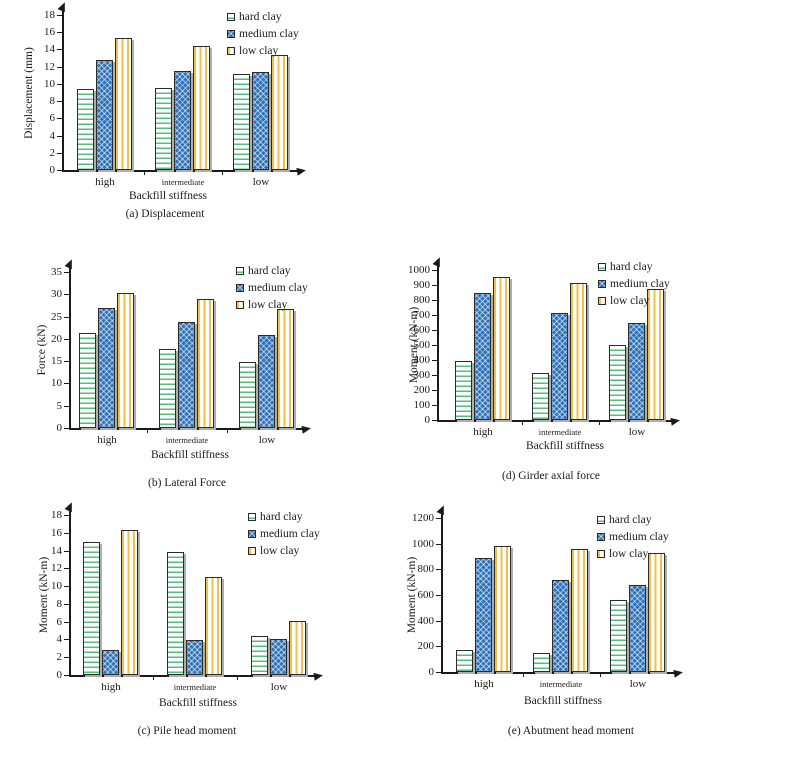  Describe the element at coordinates (107, 440) in the screenshot. I see `x-category-label-high: high` at that location.